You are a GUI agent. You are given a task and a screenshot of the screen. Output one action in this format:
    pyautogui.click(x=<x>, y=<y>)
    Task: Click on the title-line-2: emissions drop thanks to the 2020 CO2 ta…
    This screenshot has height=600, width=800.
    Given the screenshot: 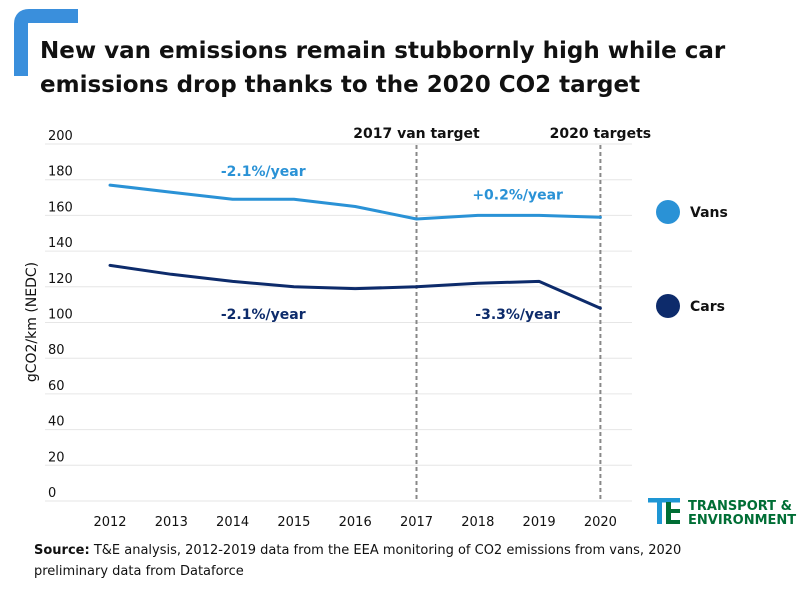 What is the action you would take?
    pyautogui.click(x=340, y=85)
    